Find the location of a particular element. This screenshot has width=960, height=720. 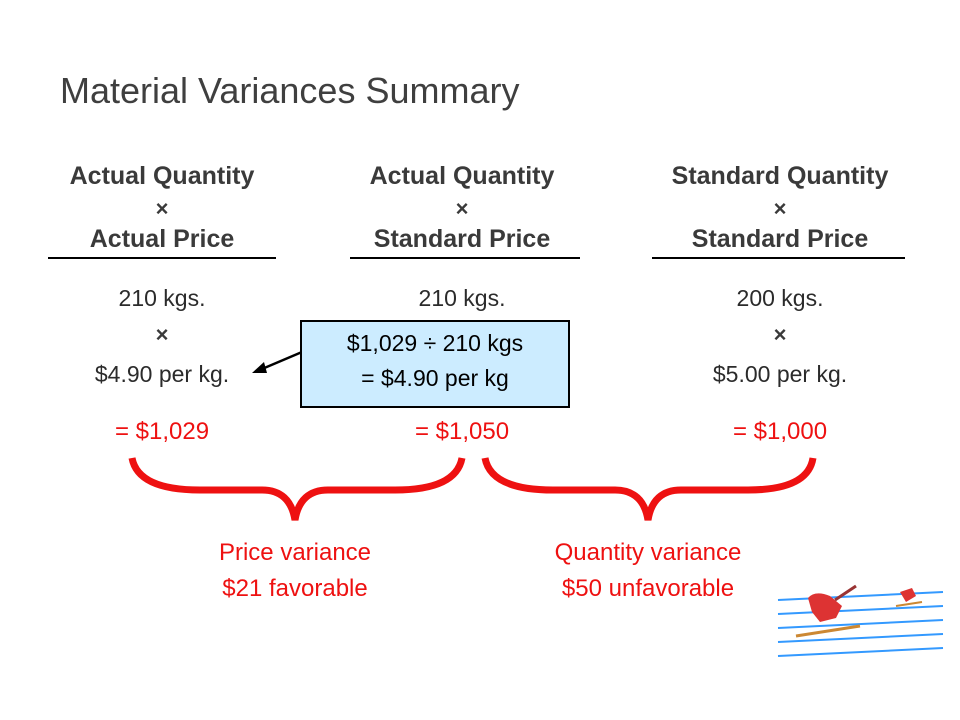

price-brace is located at coordinates (297, 489).